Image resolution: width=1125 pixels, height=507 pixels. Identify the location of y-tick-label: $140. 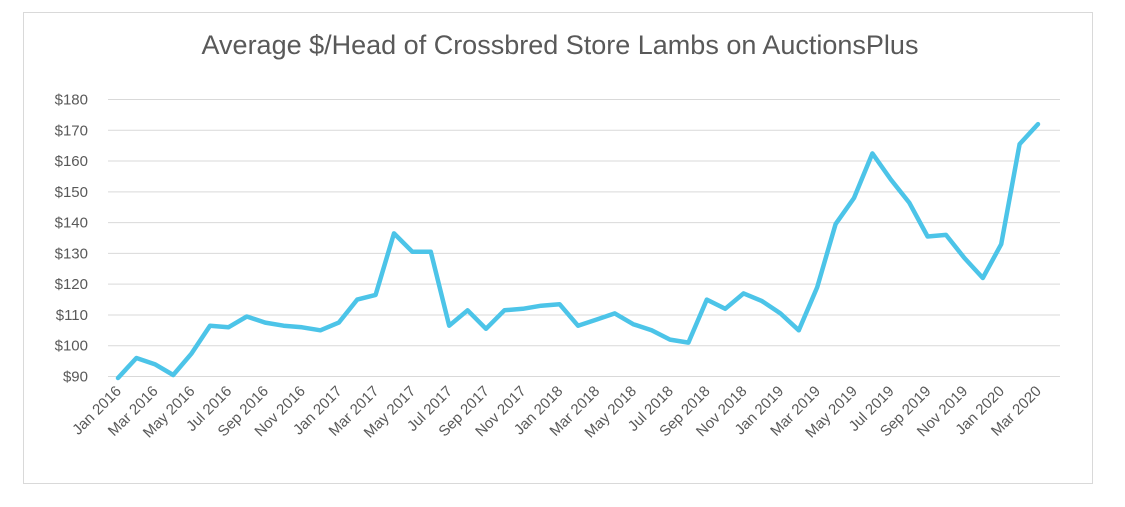
(71, 223).